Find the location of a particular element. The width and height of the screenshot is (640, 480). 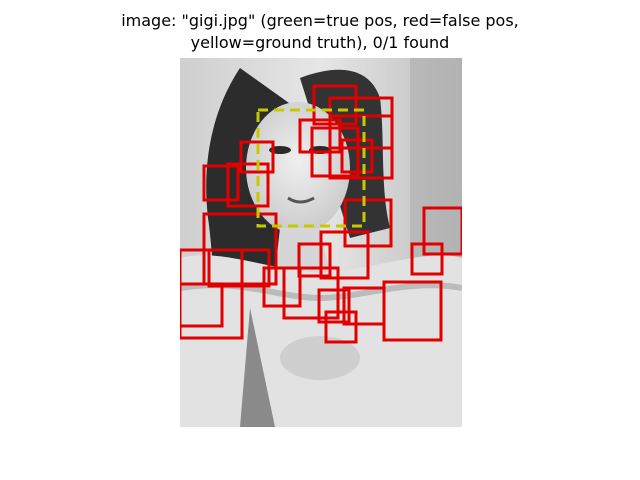

photo-mouth is located at coordinates (301, 200).